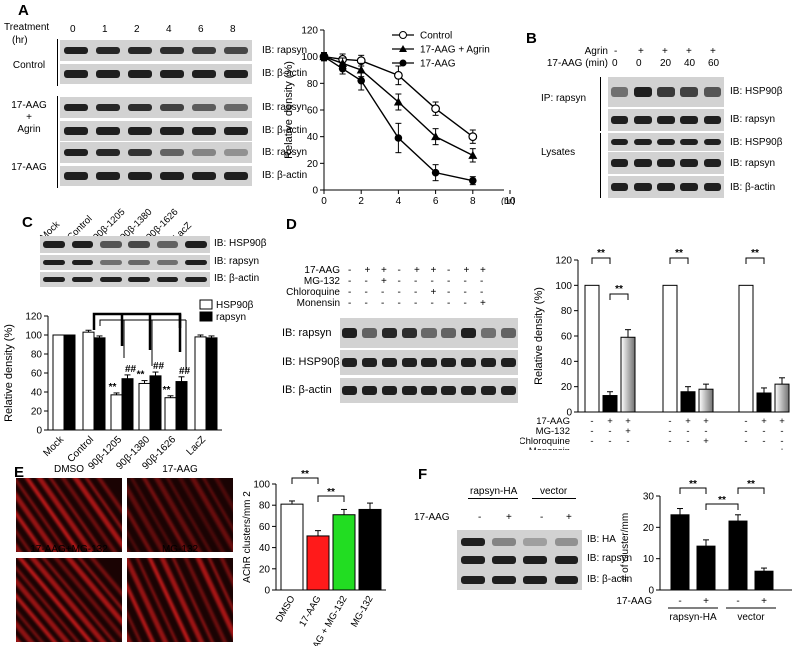 Image resolution: width=800 pixels, height=646 pixels. I want to click on panel-a-label: A, so click(23, 10).